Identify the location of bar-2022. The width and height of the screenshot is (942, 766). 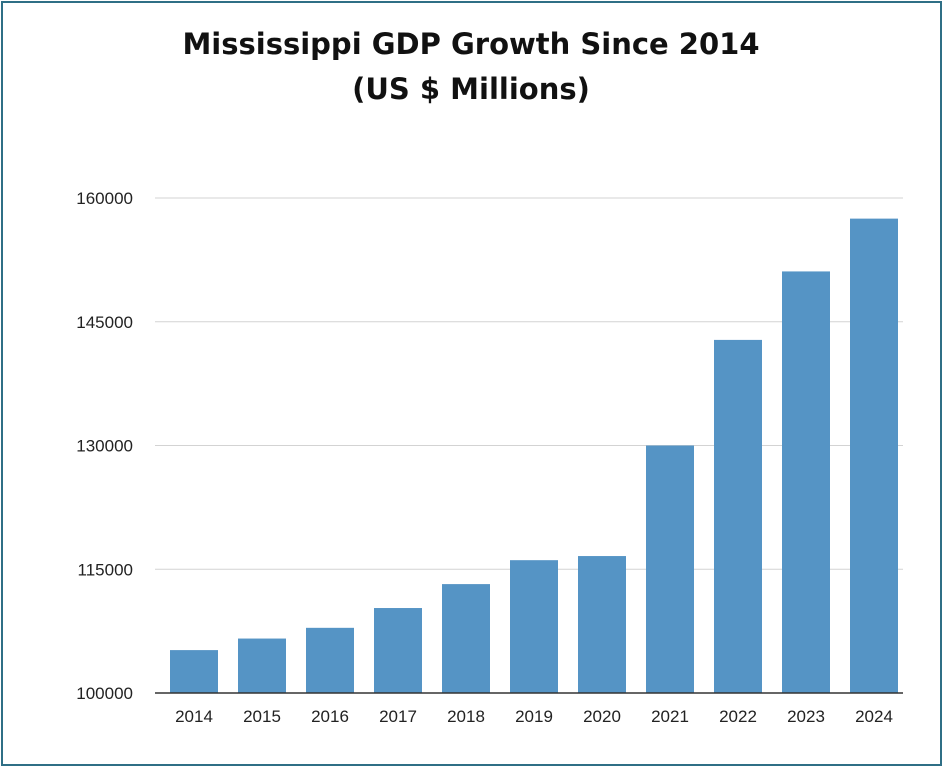
(738, 516).